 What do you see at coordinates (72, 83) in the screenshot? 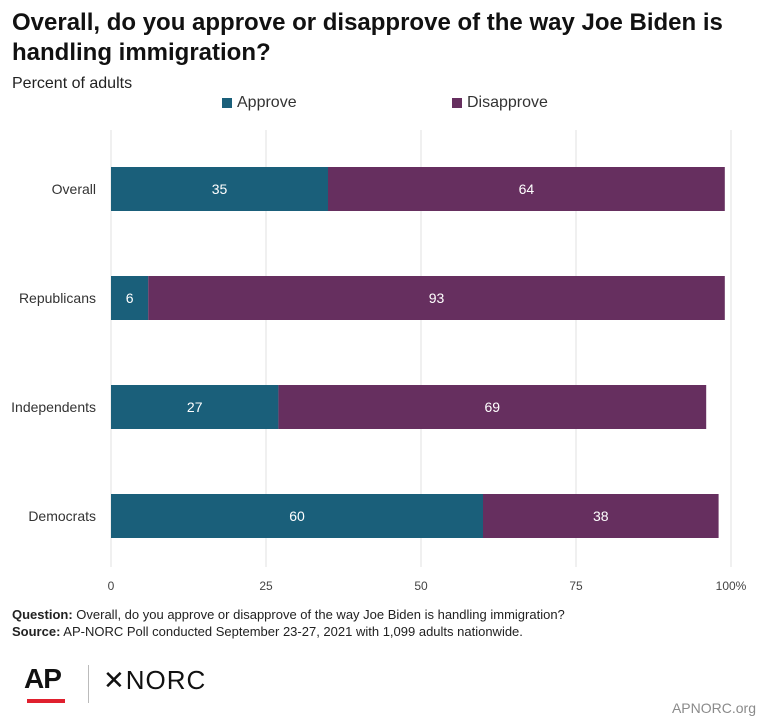
I see `chart-subtitle: Percent of adults` at bounding box center [72, 83].